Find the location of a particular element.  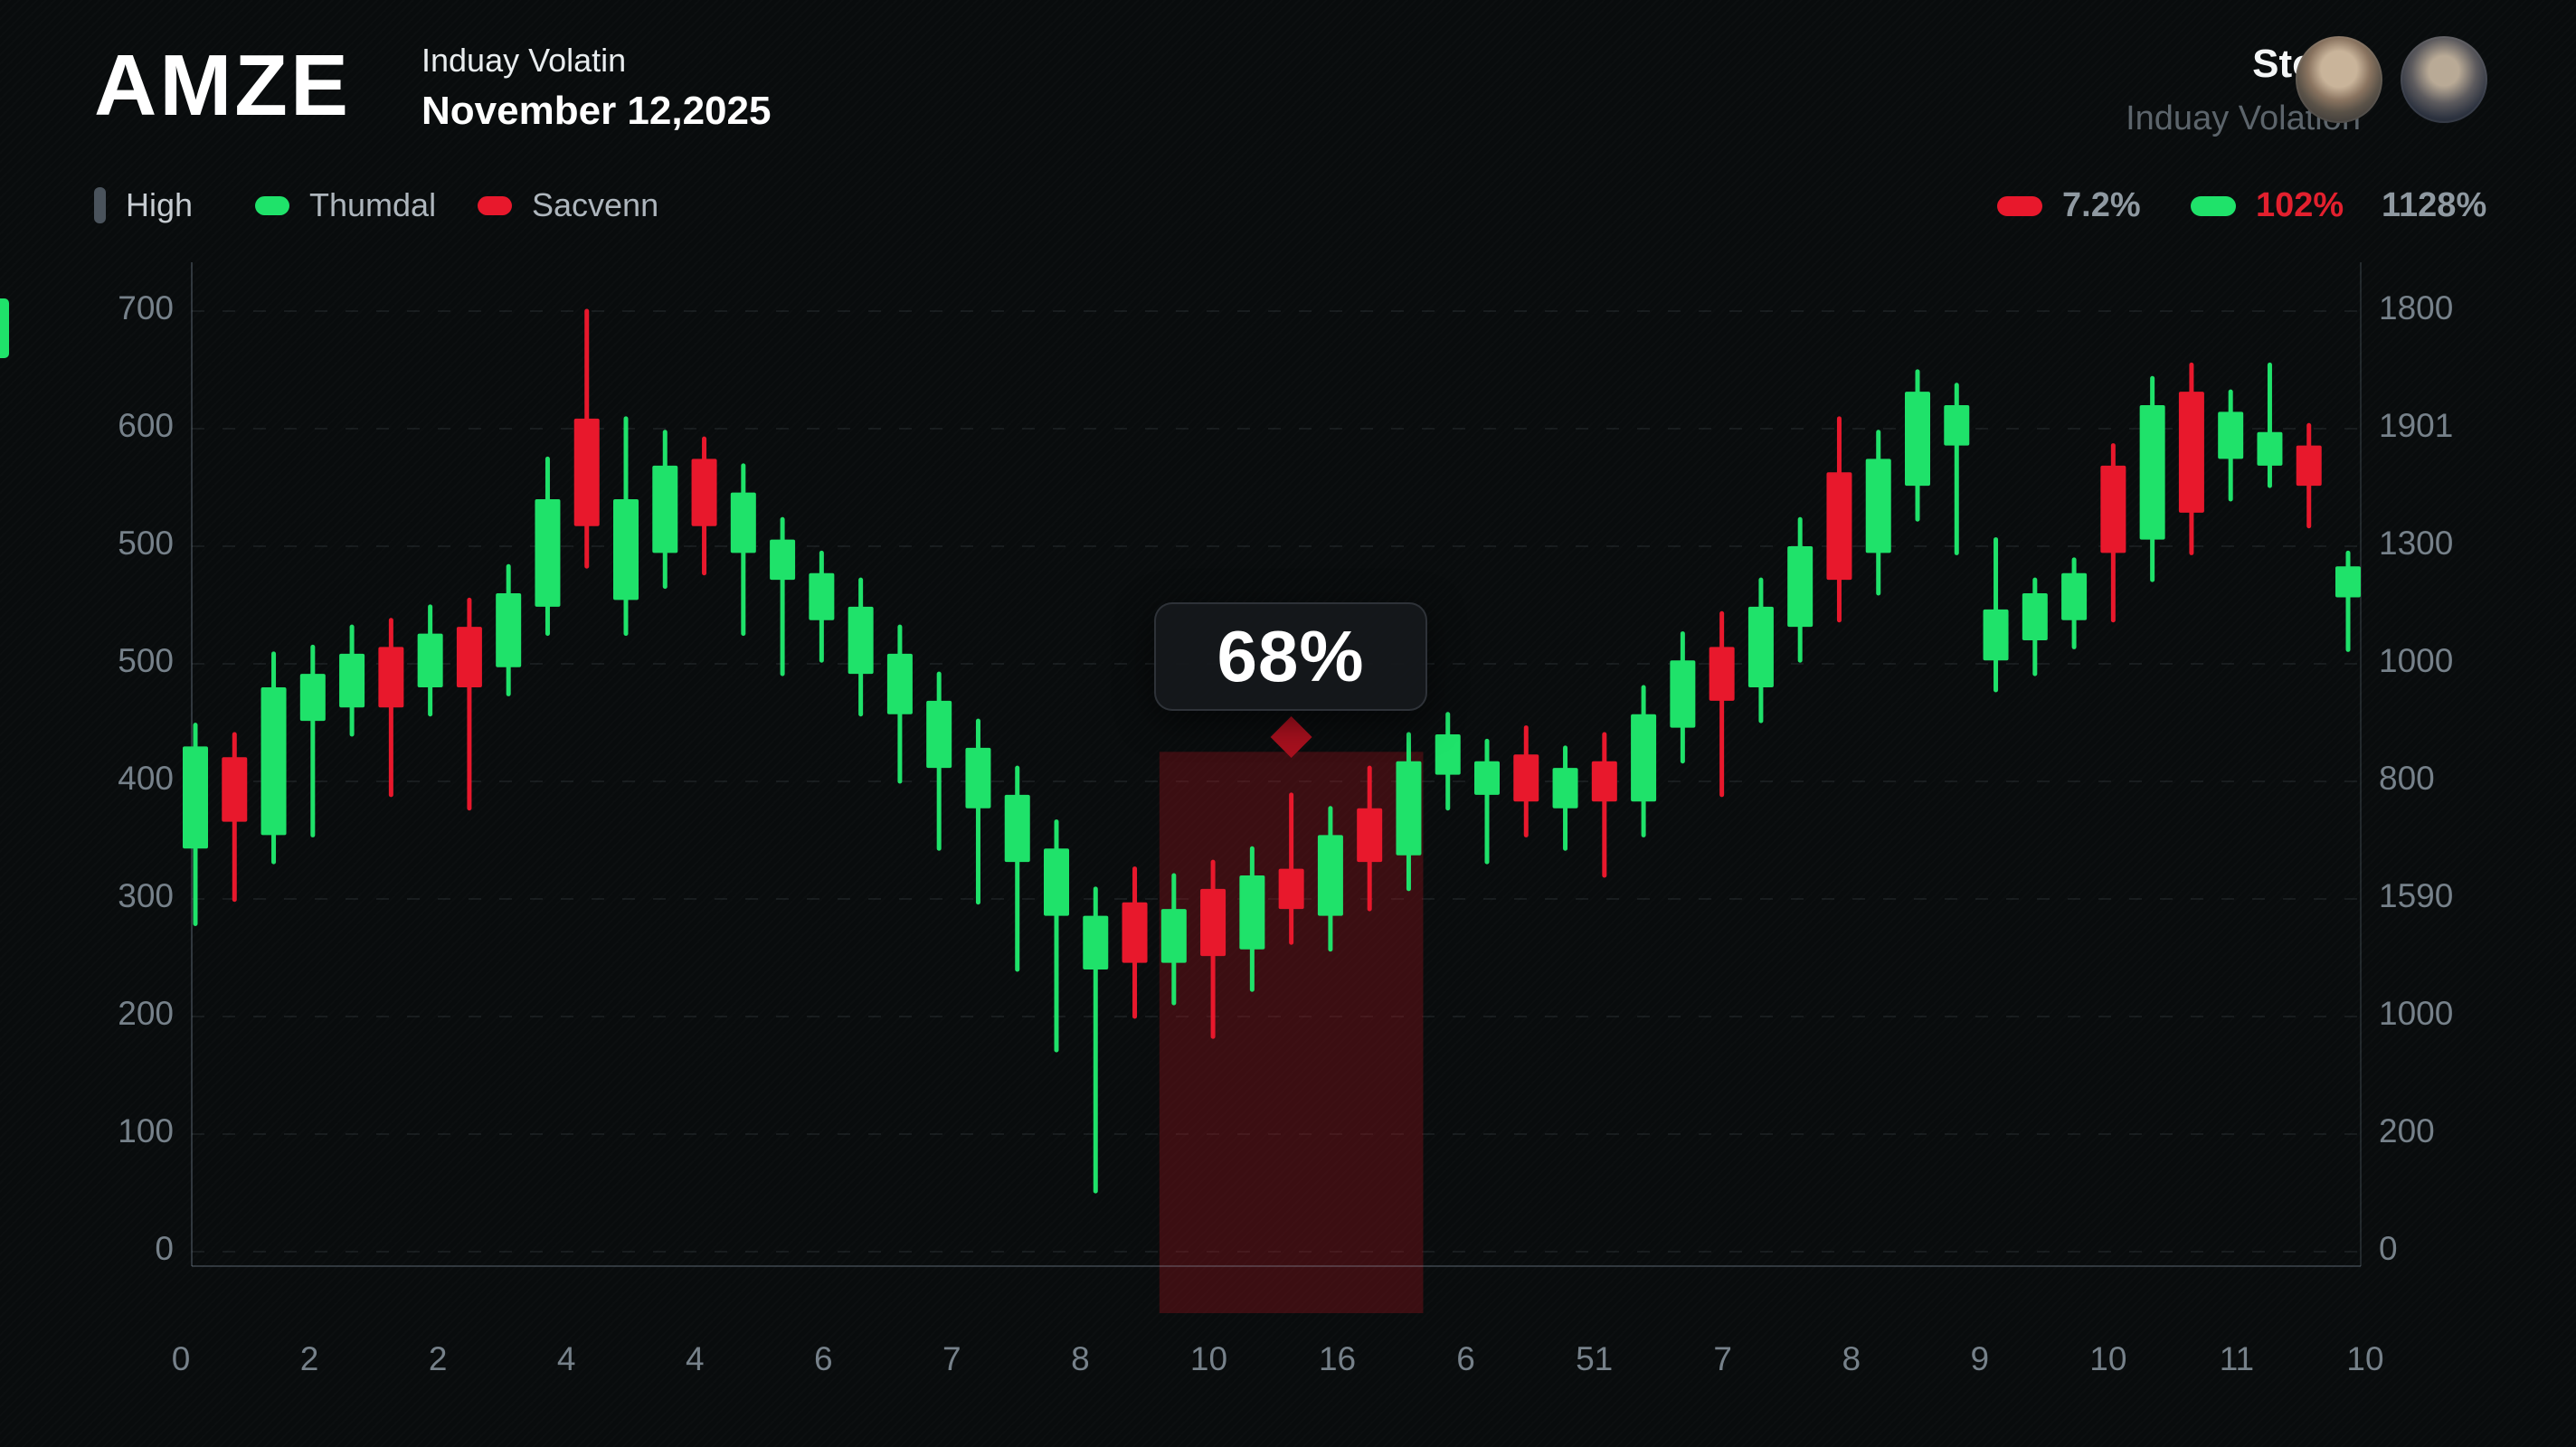

high-marker-icon is located at coordinates (100, 205).